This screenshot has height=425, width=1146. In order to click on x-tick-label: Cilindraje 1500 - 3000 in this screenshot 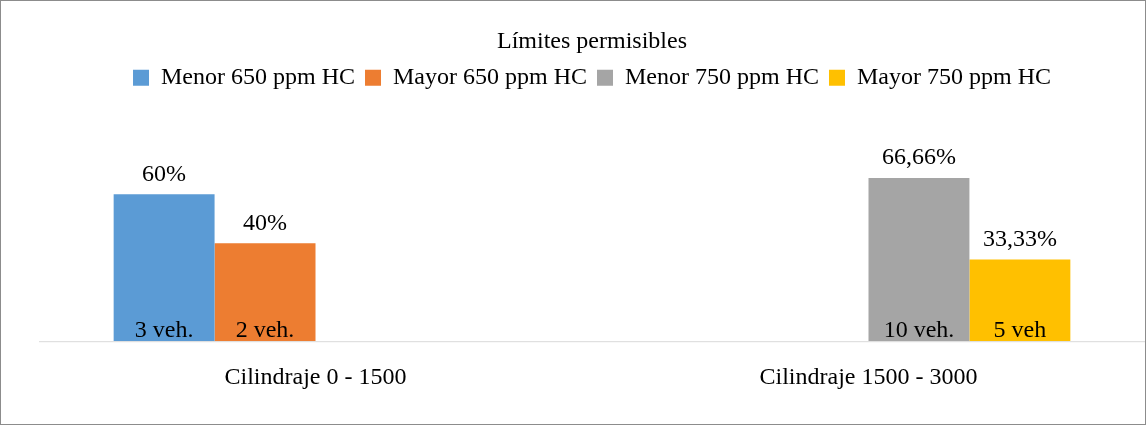, I will do `click(868, 375)`.